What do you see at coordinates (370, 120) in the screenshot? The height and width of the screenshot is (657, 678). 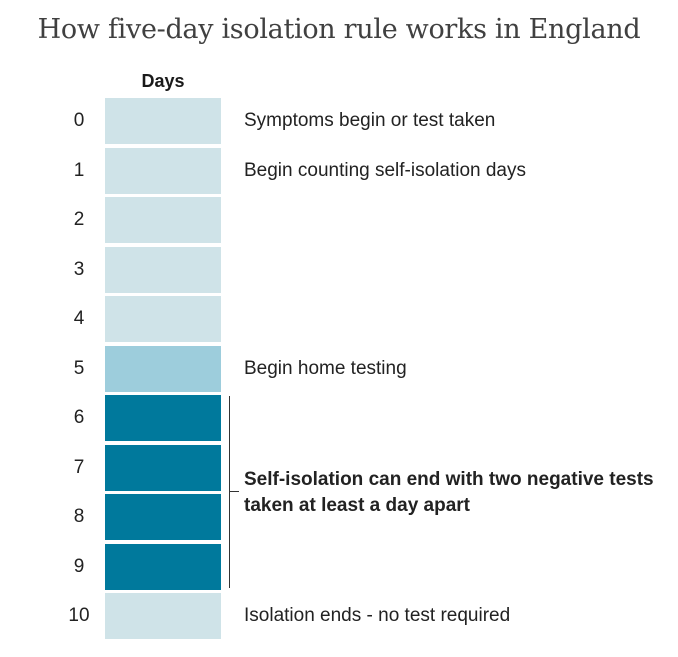 I see `day-label: Symptoms begin or test taken` at bounding box center [370, 120].